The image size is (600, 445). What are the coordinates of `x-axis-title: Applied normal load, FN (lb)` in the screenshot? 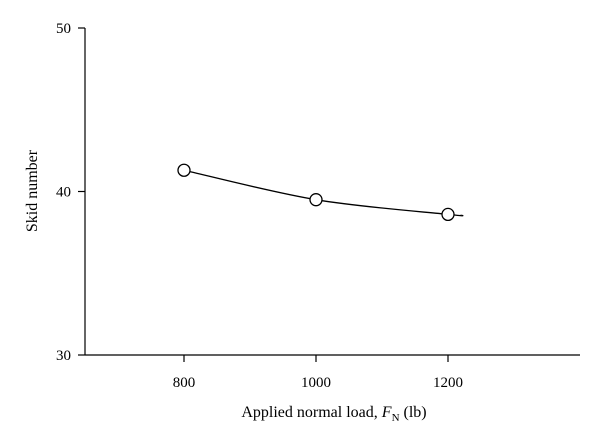 It's located at (333, 414).